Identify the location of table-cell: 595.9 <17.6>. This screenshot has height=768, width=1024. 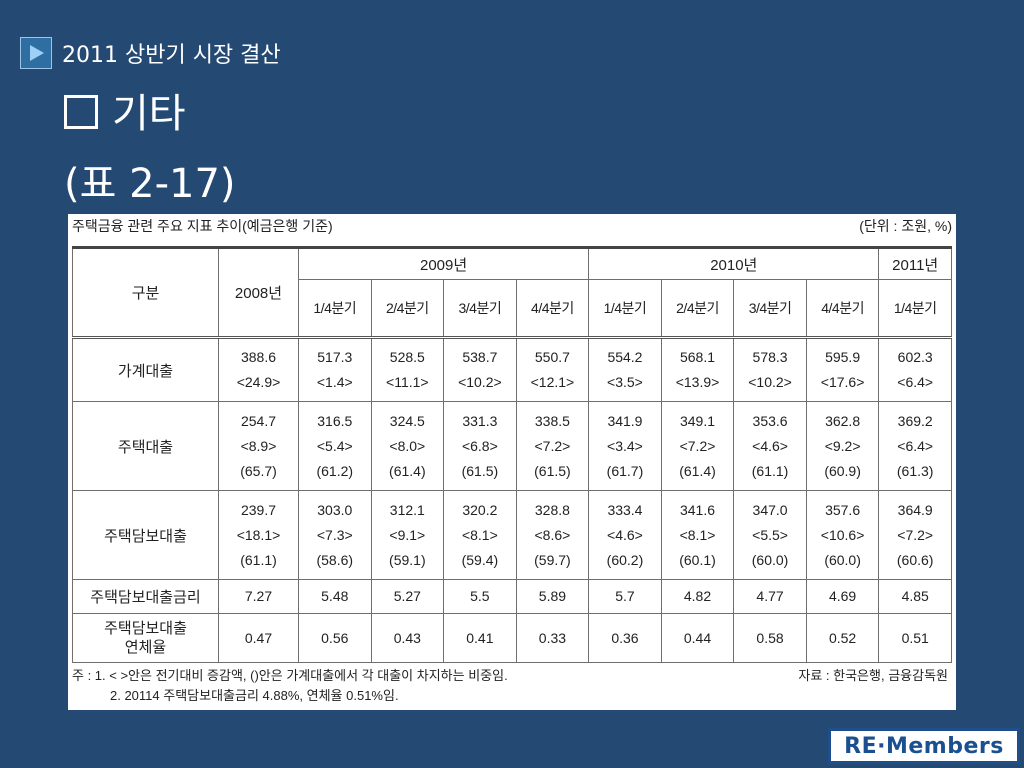
(842, 369).